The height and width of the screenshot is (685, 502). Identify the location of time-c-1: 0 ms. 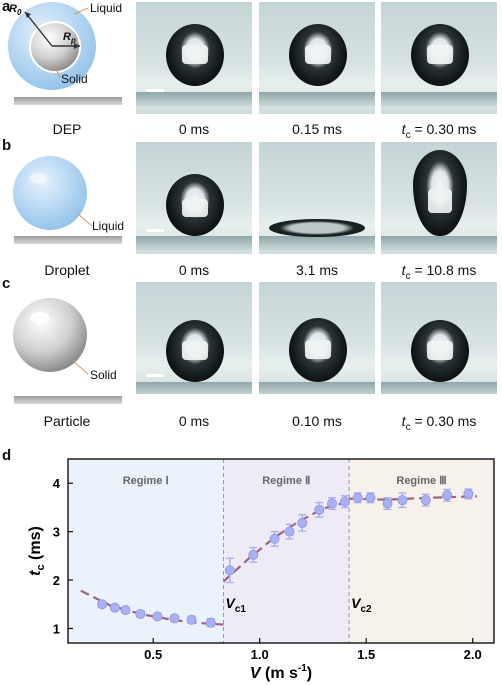
(194, 421).